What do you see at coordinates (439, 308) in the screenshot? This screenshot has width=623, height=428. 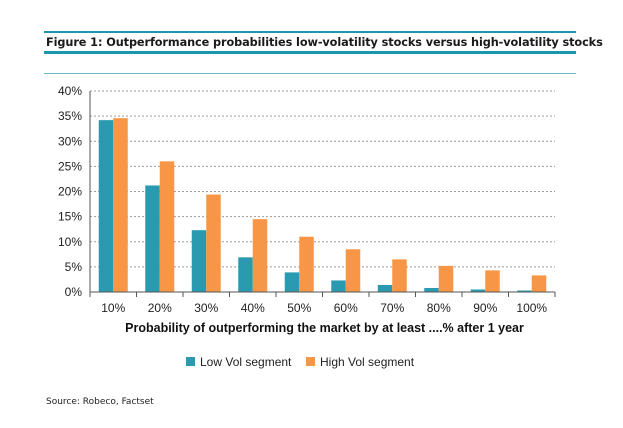 I see `x-tick-label: 80%` at bounding box center [439, 308].